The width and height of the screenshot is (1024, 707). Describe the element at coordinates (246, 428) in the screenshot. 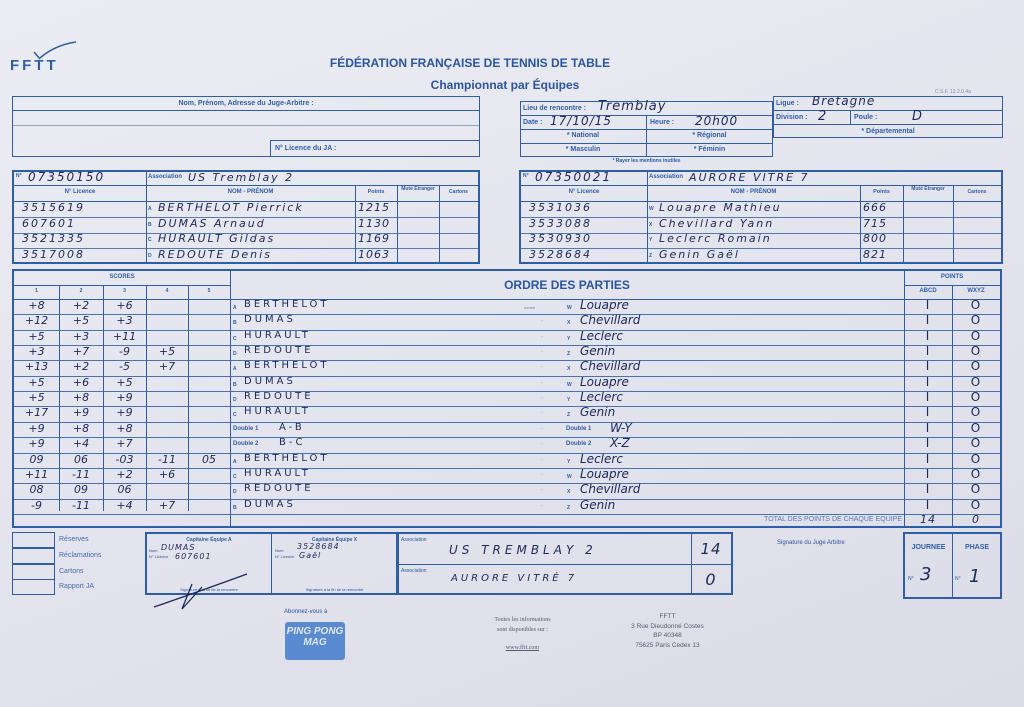

I see `player-a-letter: Double 1` at that location.